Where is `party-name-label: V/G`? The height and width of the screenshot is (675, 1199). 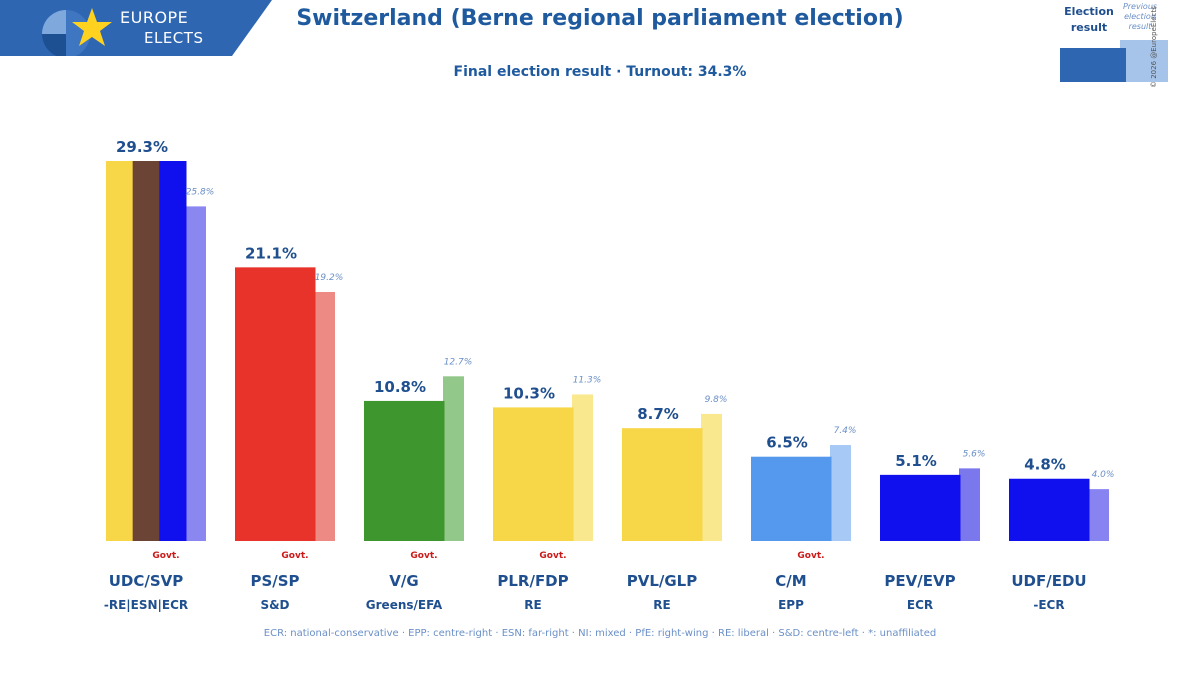
party-name-label: V/G is located at coordinates (403, 581).